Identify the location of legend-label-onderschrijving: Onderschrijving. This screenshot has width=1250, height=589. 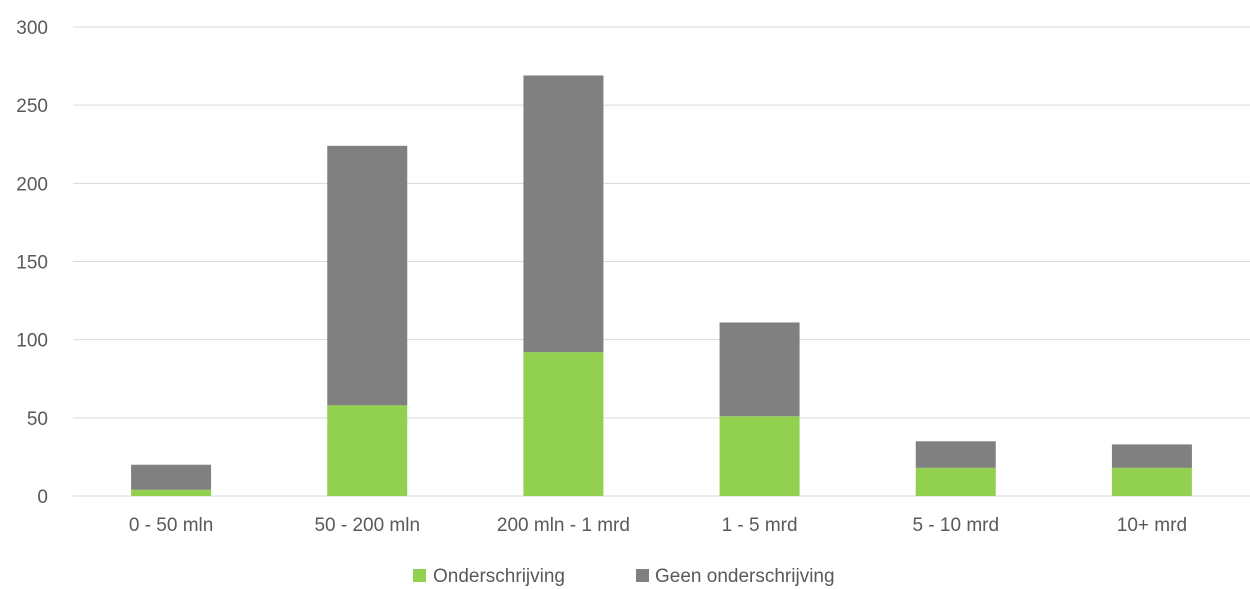
(499, 576).